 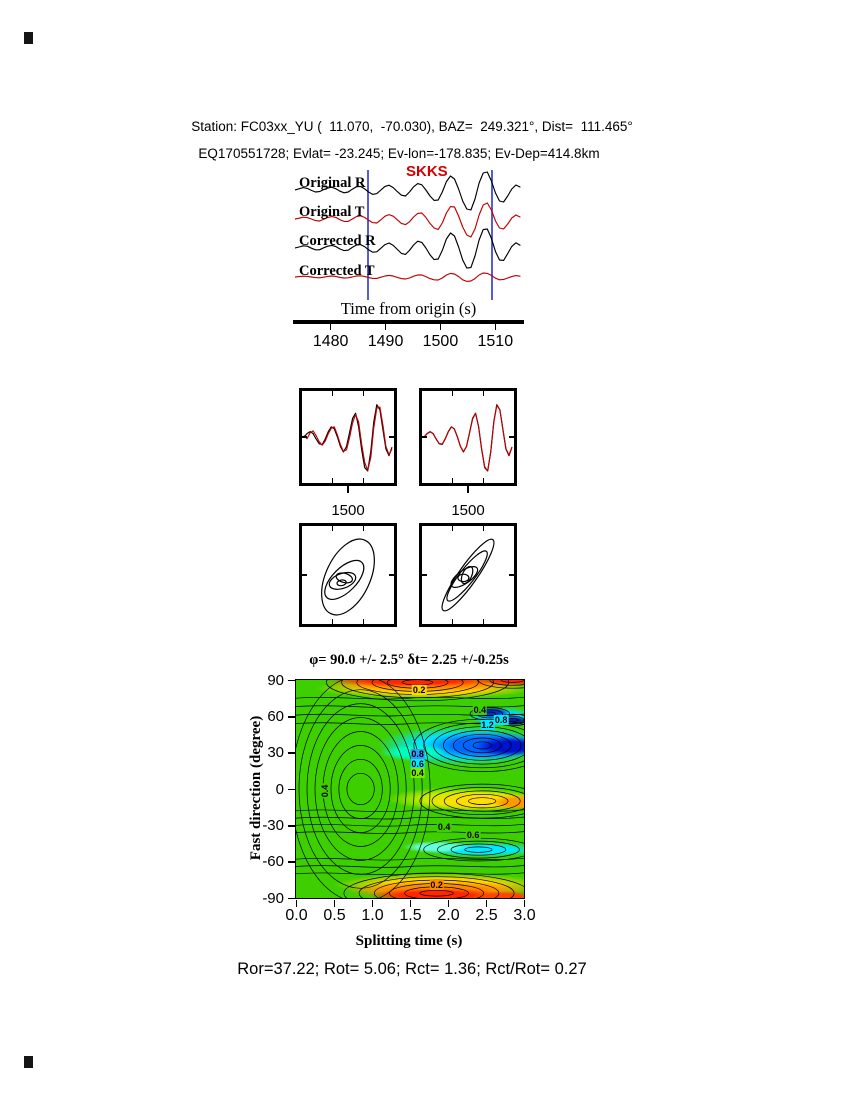 I want to click on time-axis-label: Time from origin (s), so click(x=408, y=308).